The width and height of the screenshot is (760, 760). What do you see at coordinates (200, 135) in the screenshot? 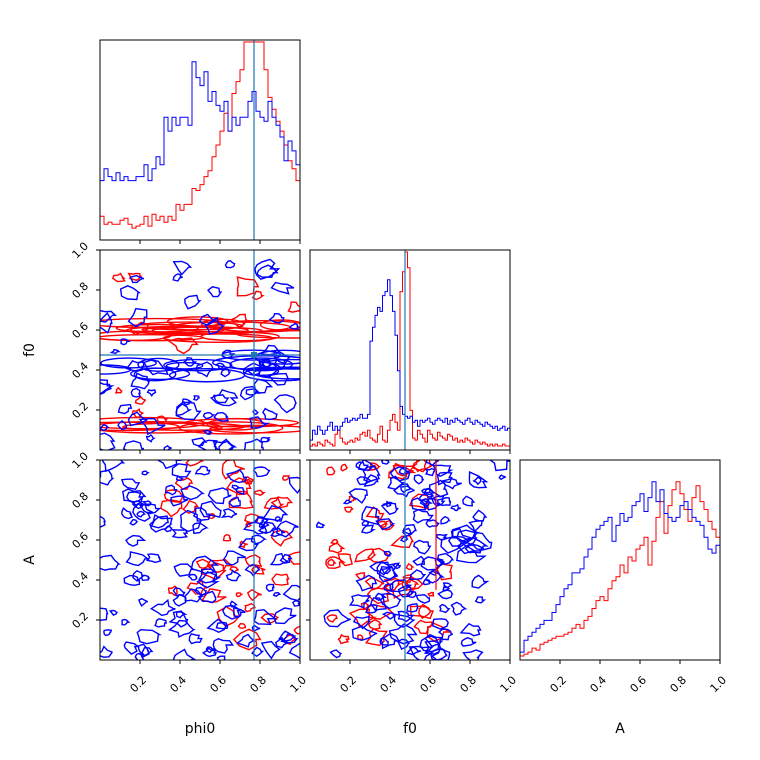
I see `histogram-red-phi0` at bounding box center [200, 135].